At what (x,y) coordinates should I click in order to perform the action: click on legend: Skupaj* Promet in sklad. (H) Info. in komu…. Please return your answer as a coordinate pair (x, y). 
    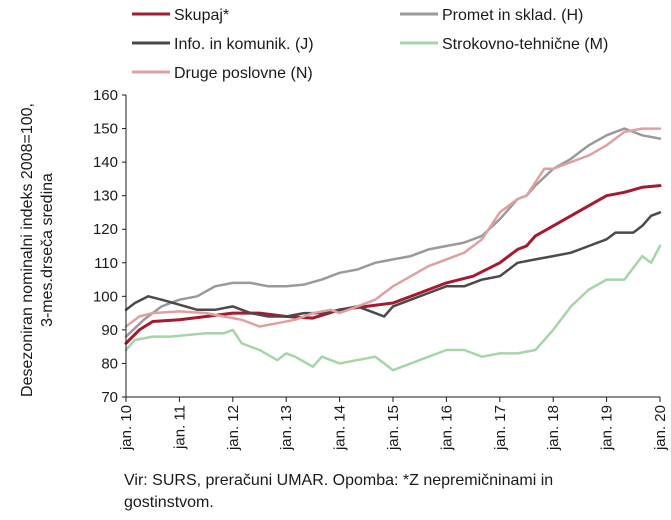
    Looking at the image, I should click on (370, 44).